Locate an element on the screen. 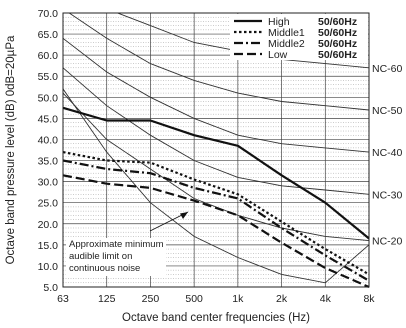  annotation-line: Approximate minimum is located at coordinates (116, 244).